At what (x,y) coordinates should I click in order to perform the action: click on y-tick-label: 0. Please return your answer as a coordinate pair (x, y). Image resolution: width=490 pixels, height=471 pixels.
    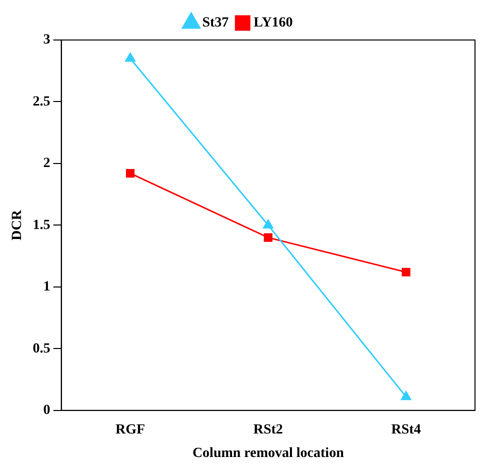
    Looking at the image, I should click on (46, 410).